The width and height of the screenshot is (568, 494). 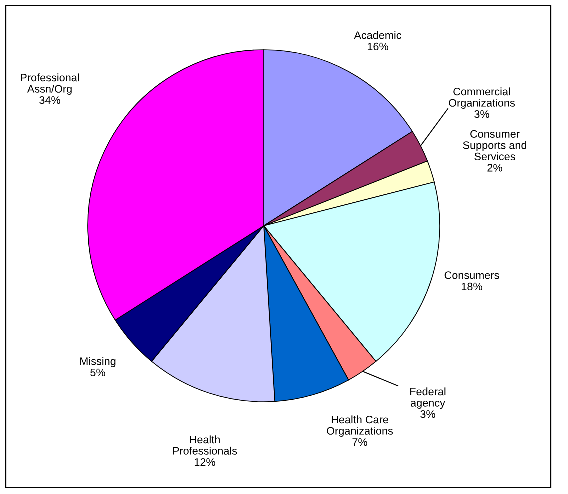 What do you see at coordinates (360, 427) in the screenshot?
I see `slice-label: Health Care Organizations` at bounding box center [360, 427].